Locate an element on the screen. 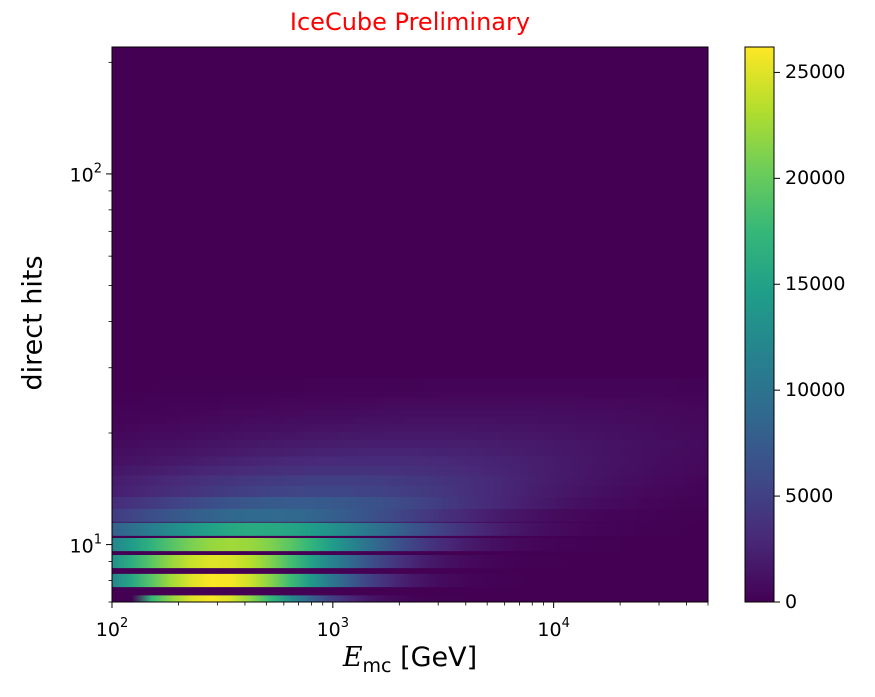 This screenshot has width=875, height=697. colorbar-tick-label: 20000 is located at coordinates (815, 178).